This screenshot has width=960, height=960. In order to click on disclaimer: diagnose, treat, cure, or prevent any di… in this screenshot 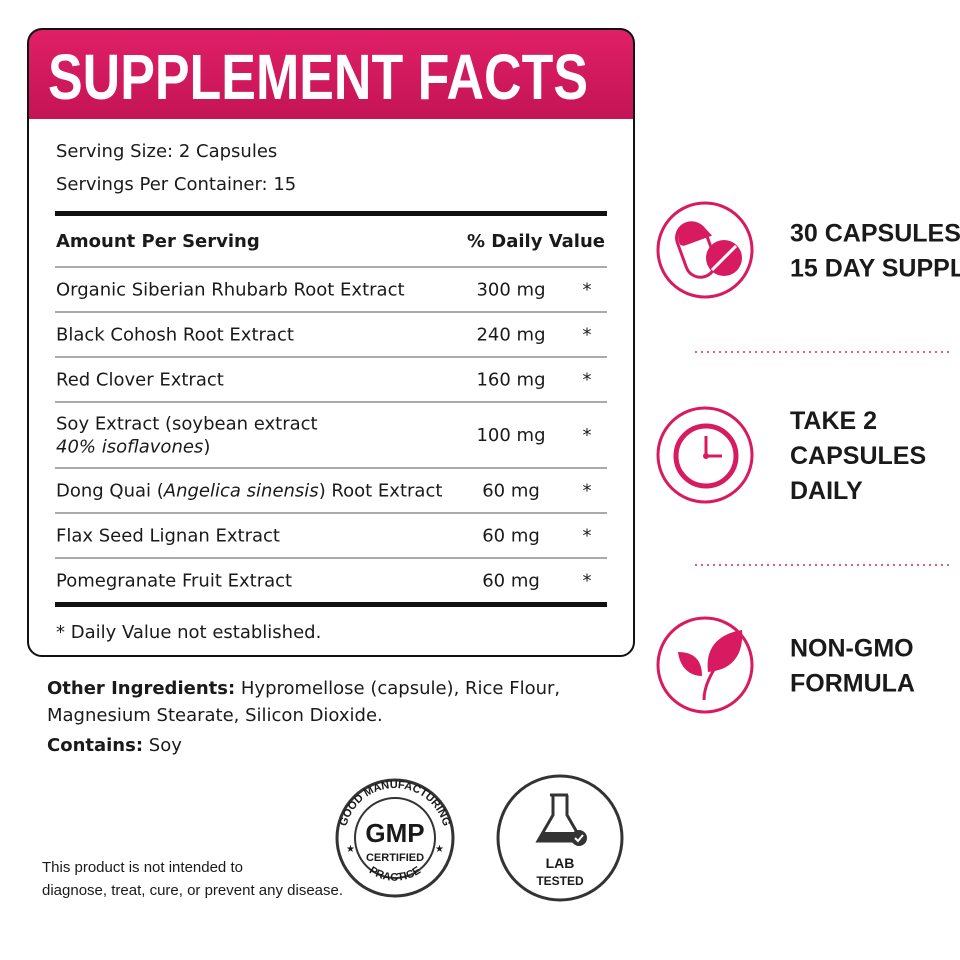, I will do `click(192, 890)`.